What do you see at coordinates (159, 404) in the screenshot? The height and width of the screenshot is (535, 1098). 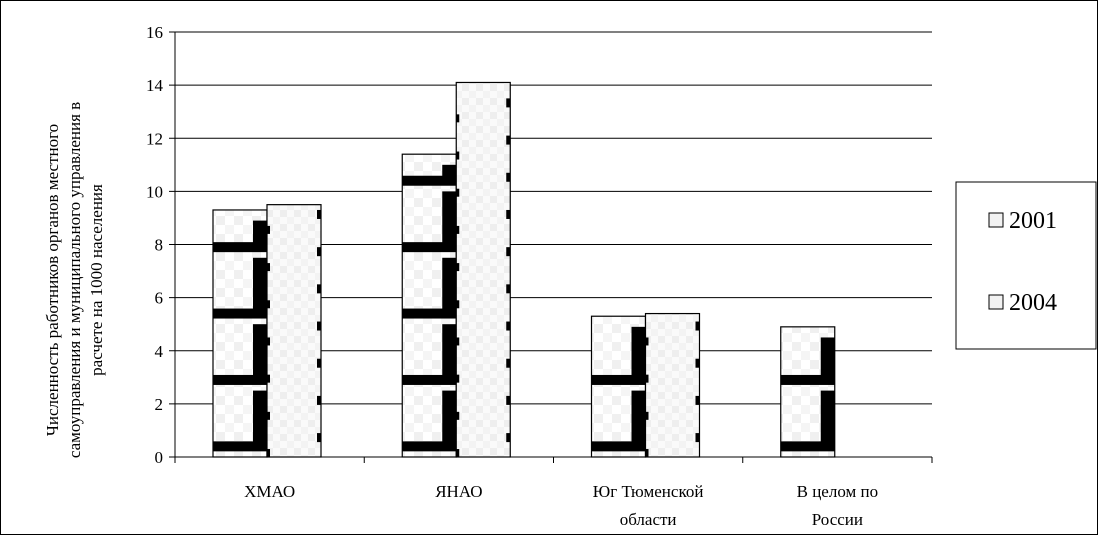 I see `y-tick-label: 2` at bounding box center [159, 404].